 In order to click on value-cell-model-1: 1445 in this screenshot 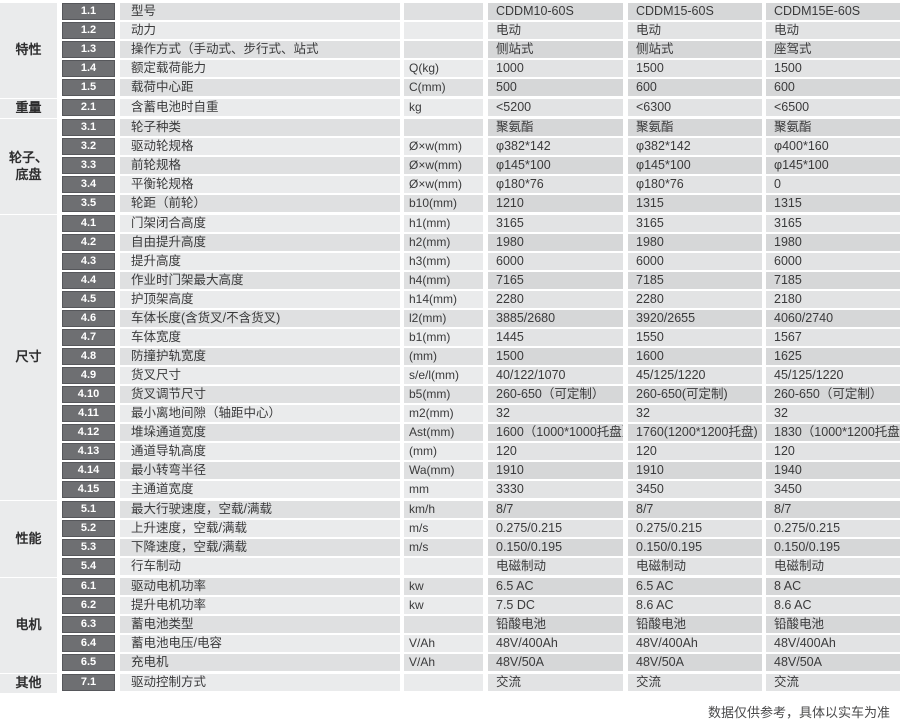, I will do `click(555, 337)`.